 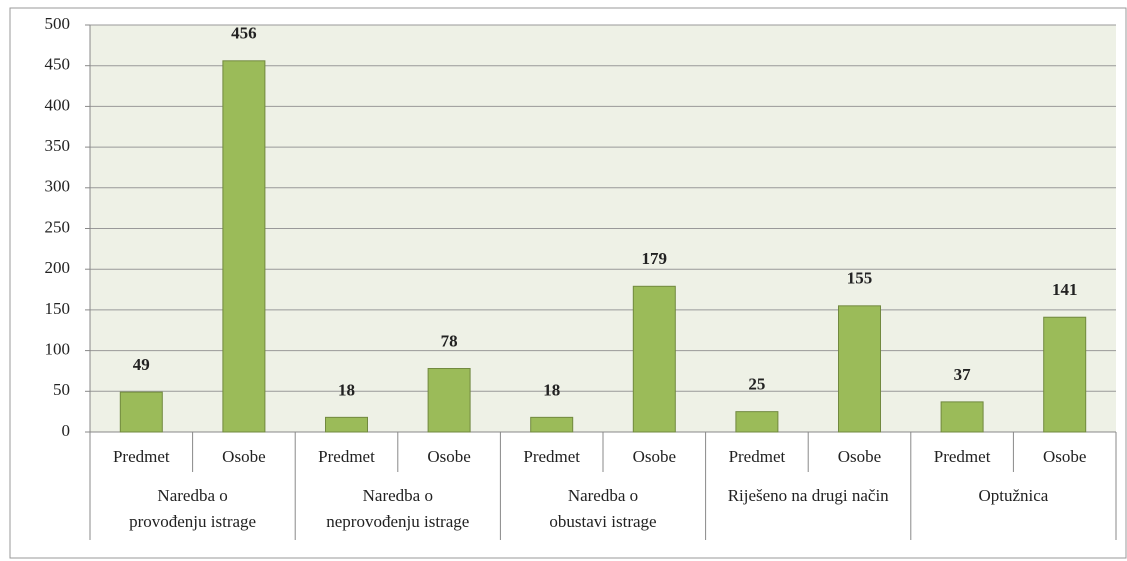 What do you see at coordinates (58, 104) in the screenshot?
I see `y-tick-label: 400` at bounding box center [58, 104].